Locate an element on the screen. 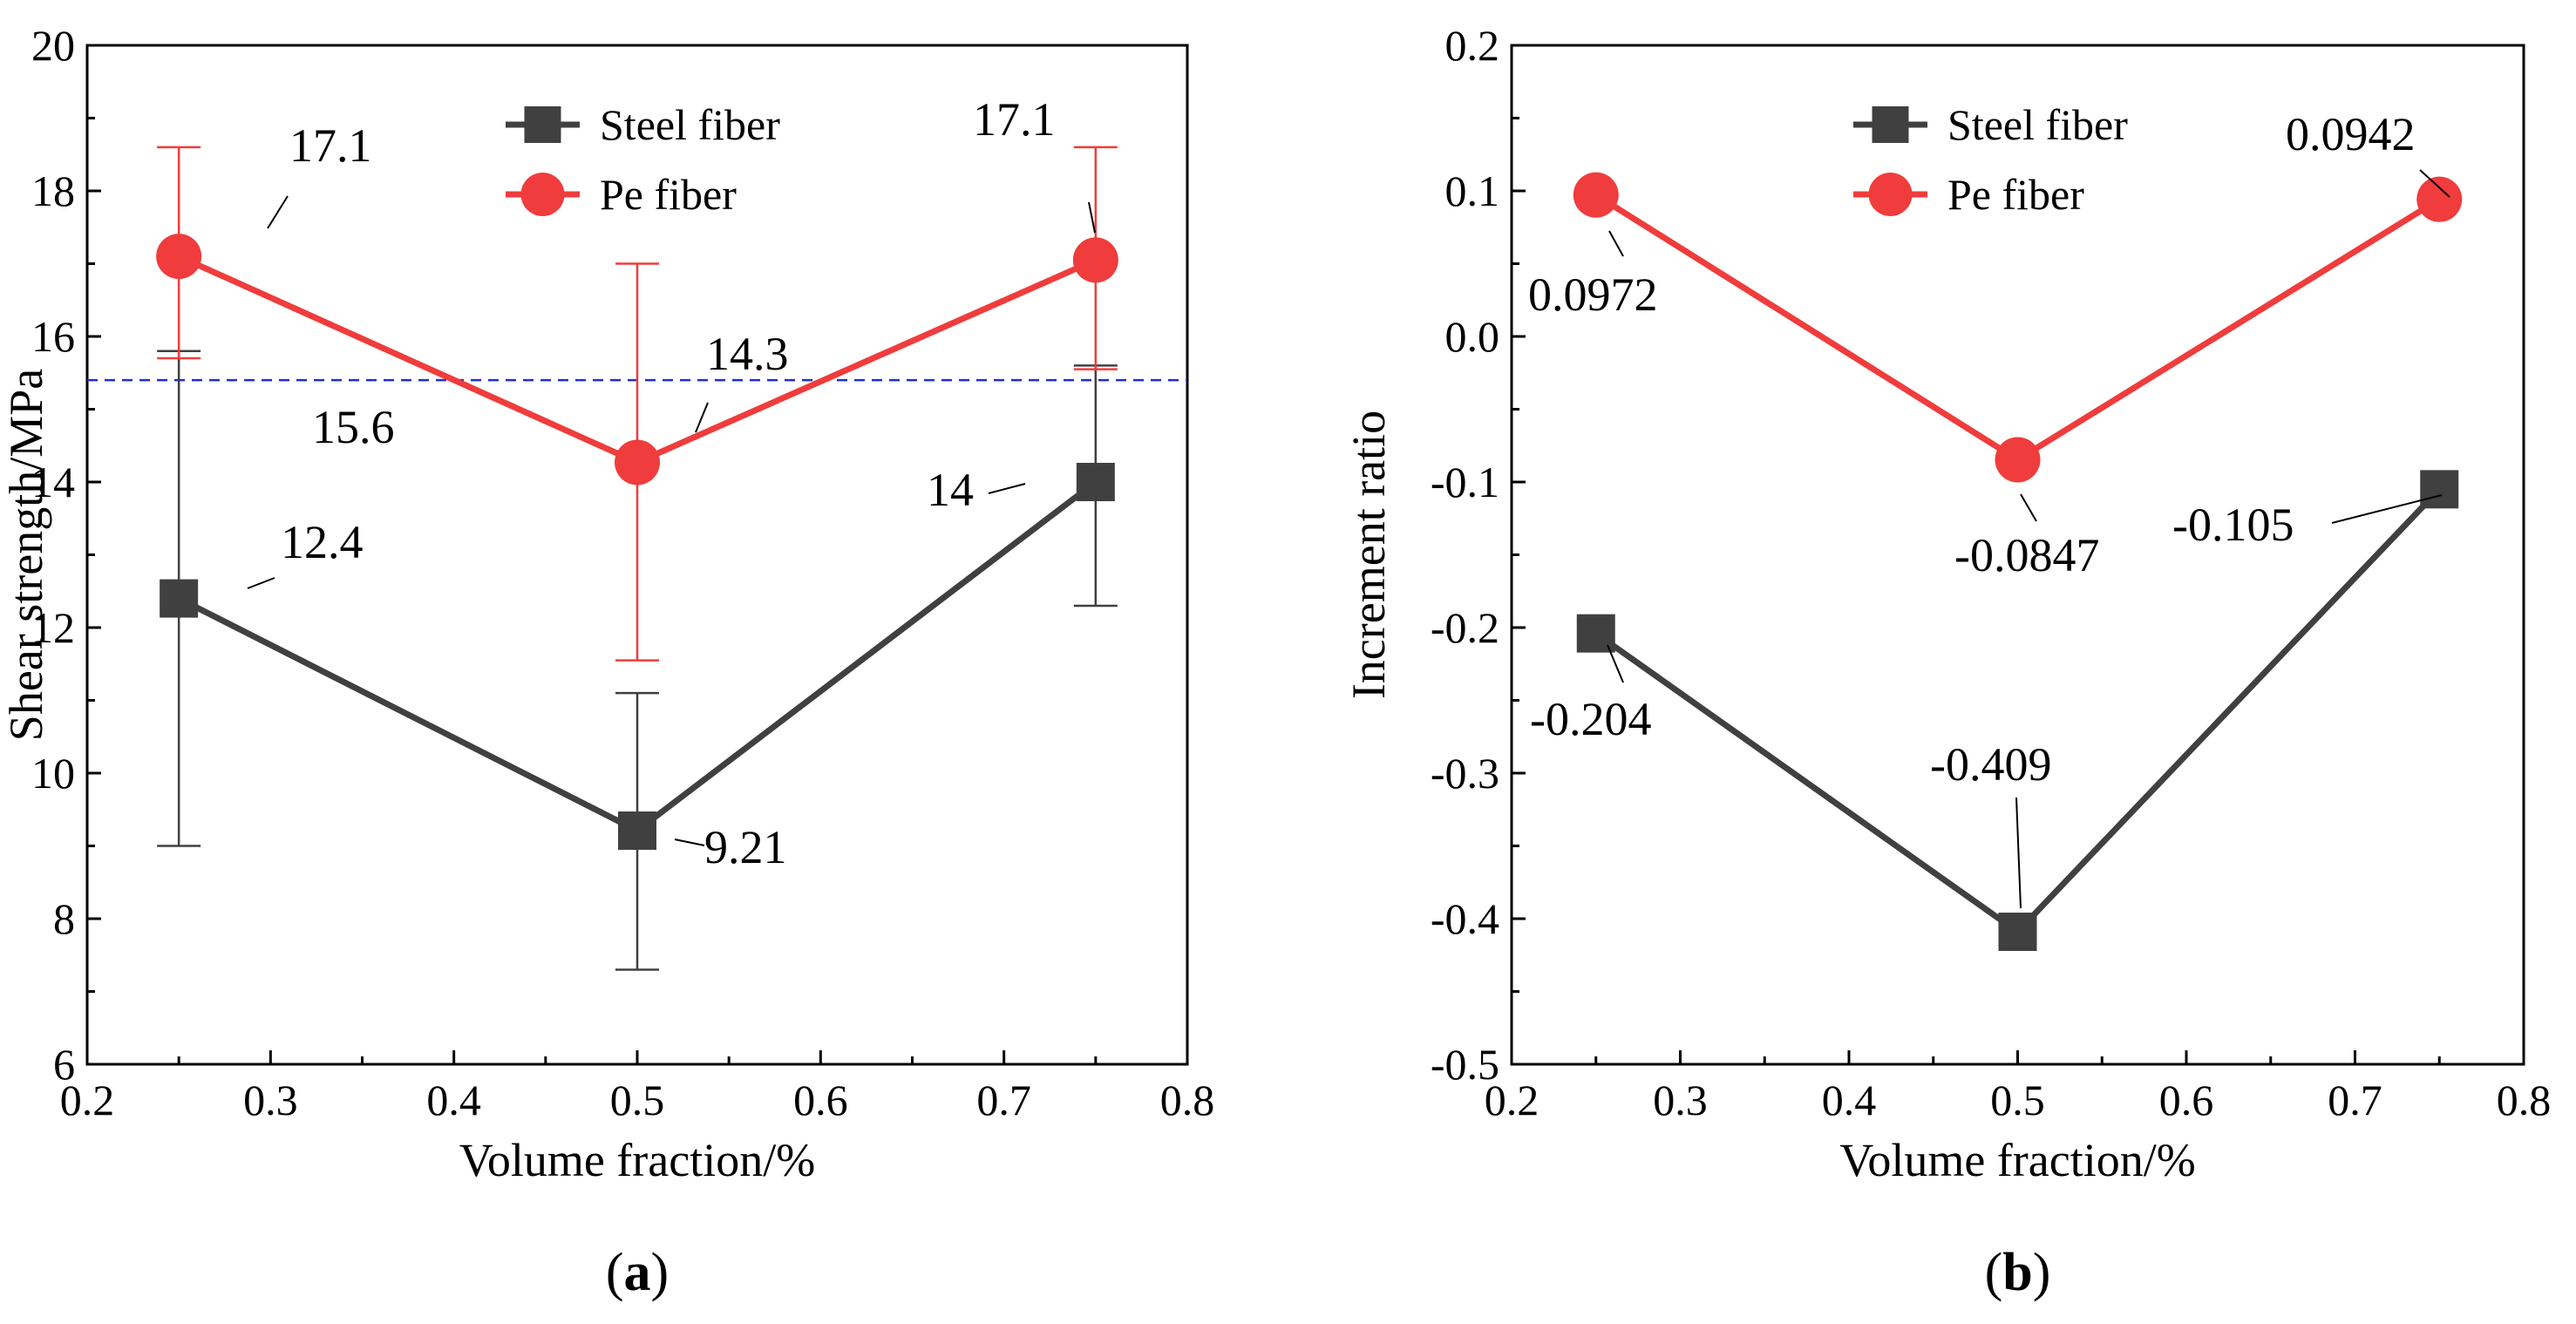 The image size is (2576, 1324). data-label: -0.105 is located at coordinates (2233, 525).